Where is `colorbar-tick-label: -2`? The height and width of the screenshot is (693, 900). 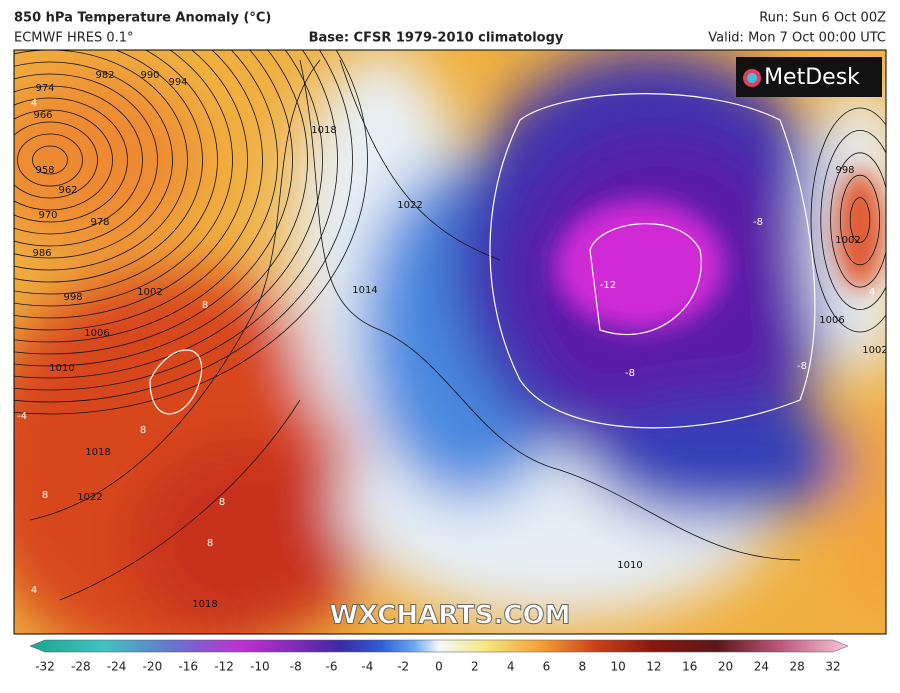 colorbar-tick-label: -2 is located at coordinates (403, 667).